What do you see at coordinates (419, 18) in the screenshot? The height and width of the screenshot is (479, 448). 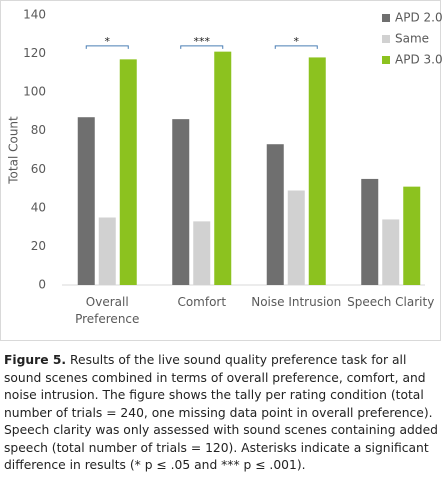 I see `legend-label: APD 2.0` at bounding box center [419, 18].